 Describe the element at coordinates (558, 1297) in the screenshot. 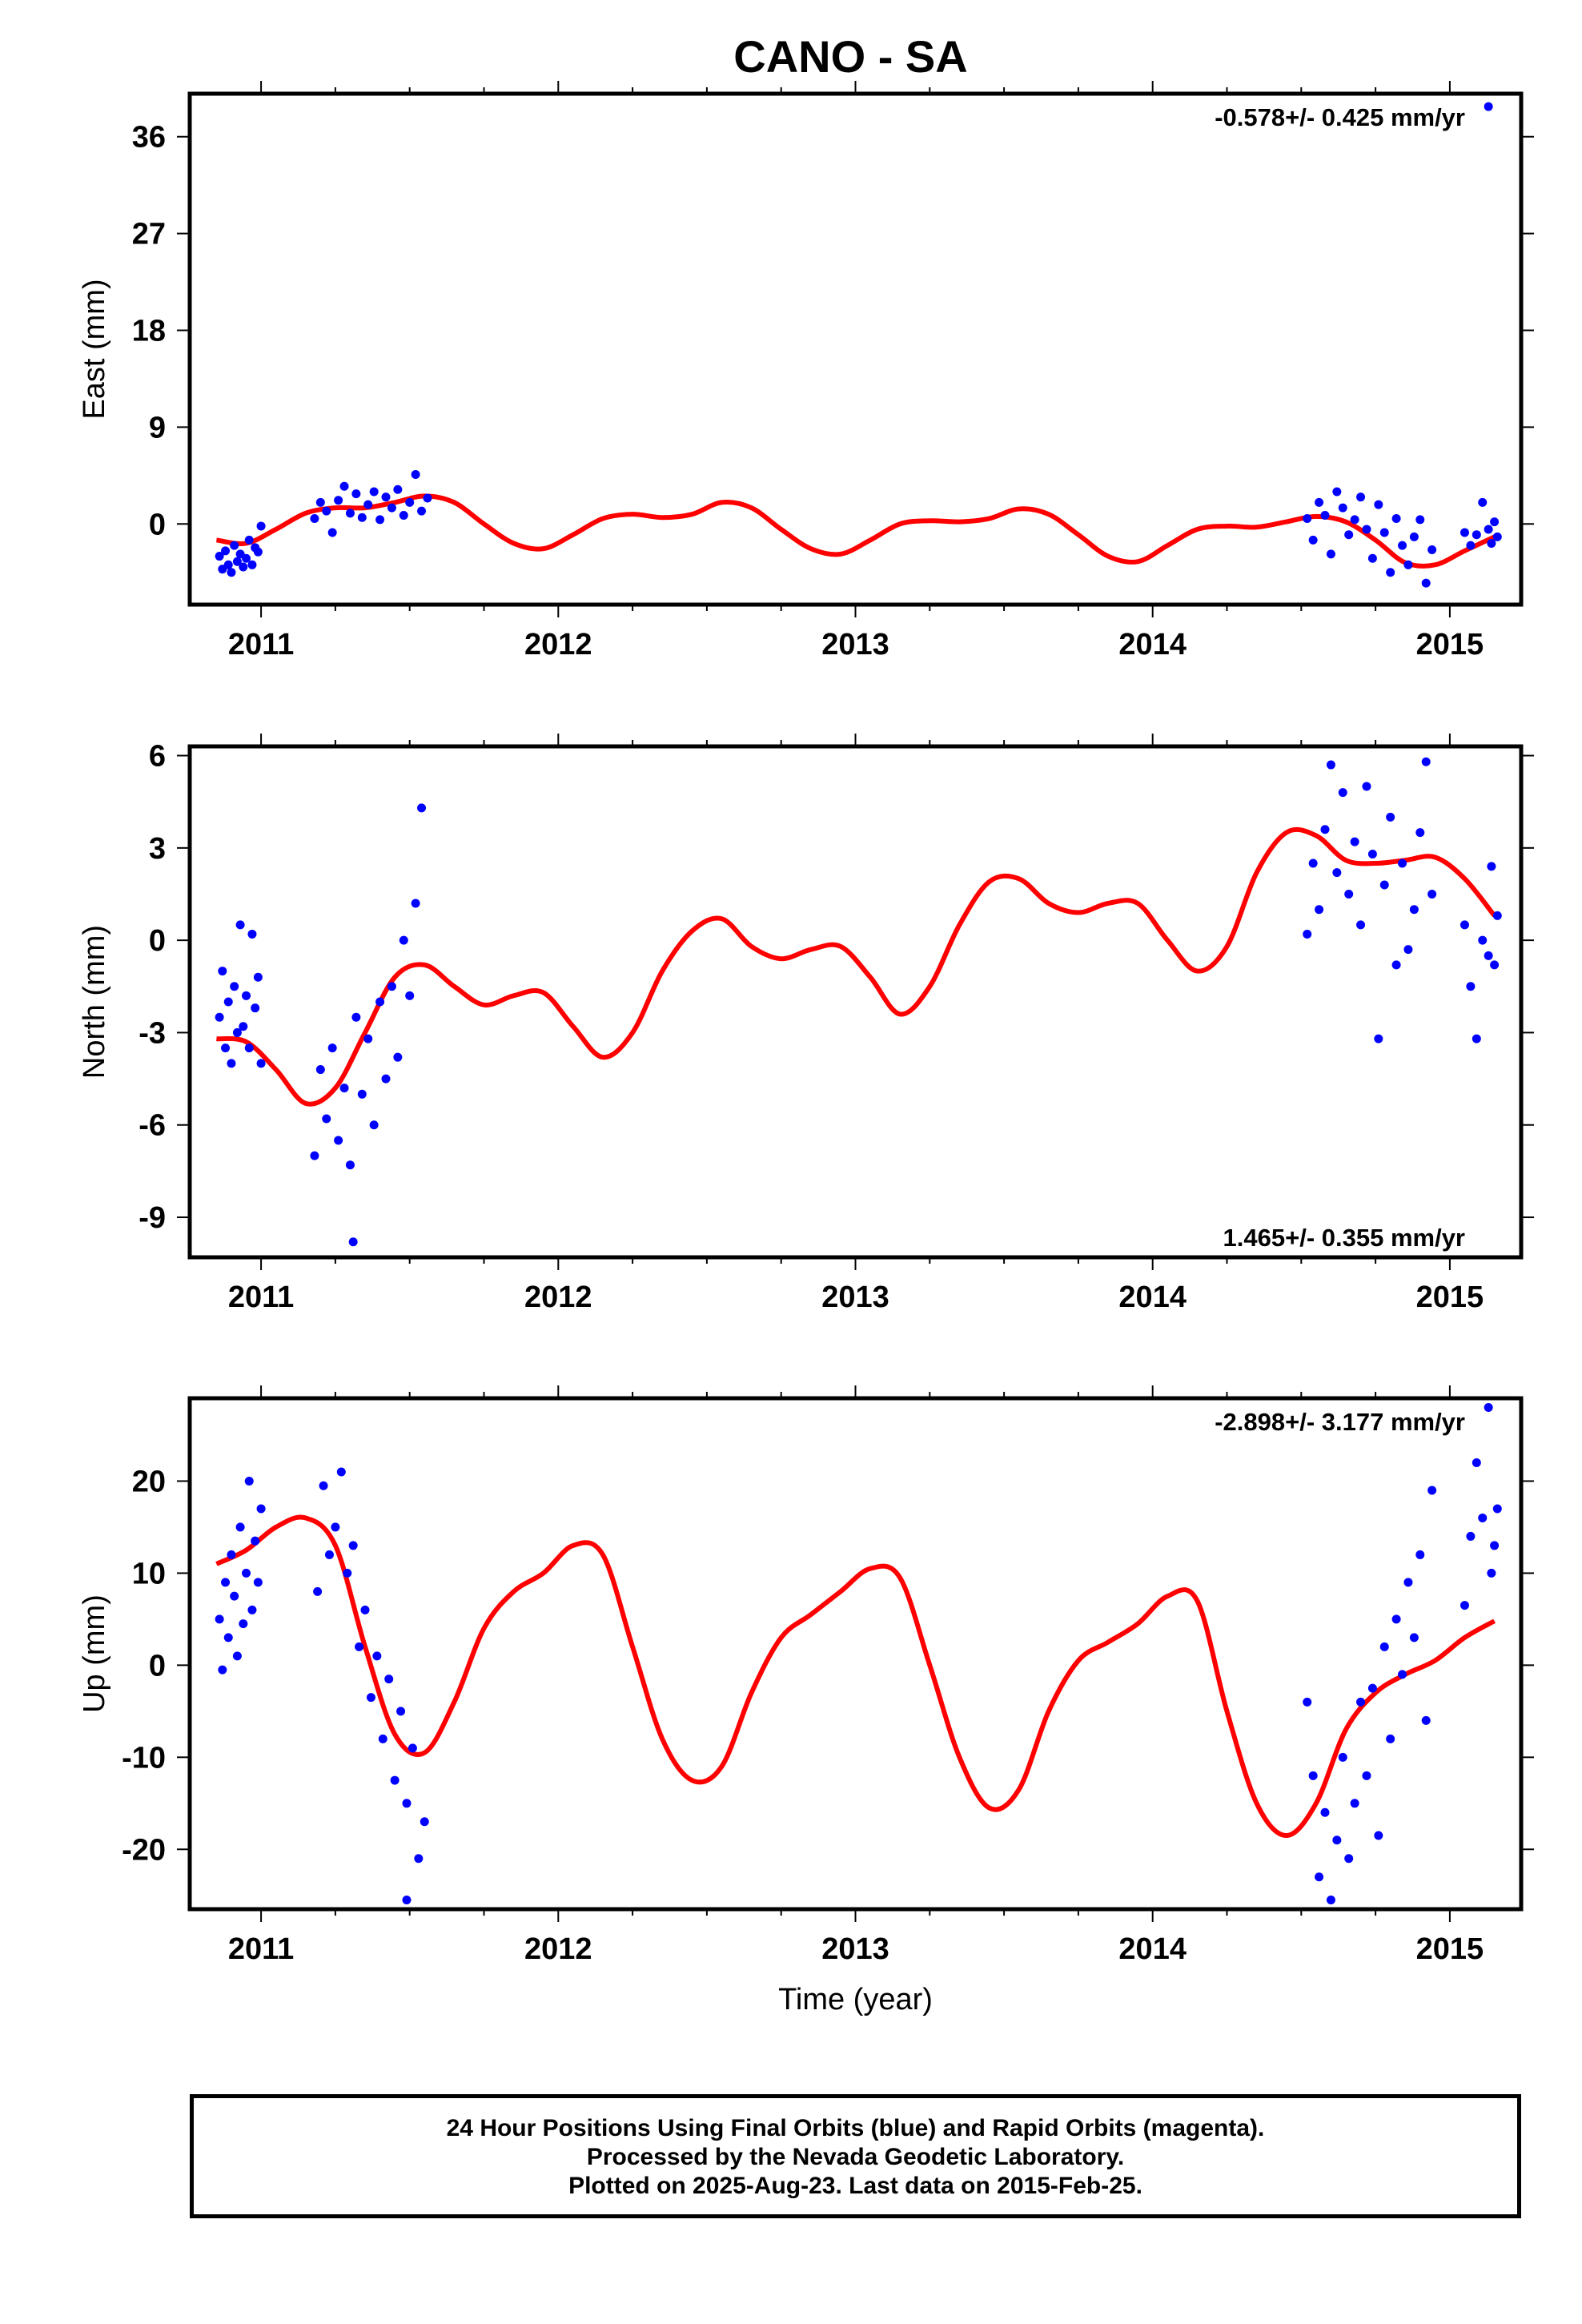

I see `x-tick-label: 2012` at that location.